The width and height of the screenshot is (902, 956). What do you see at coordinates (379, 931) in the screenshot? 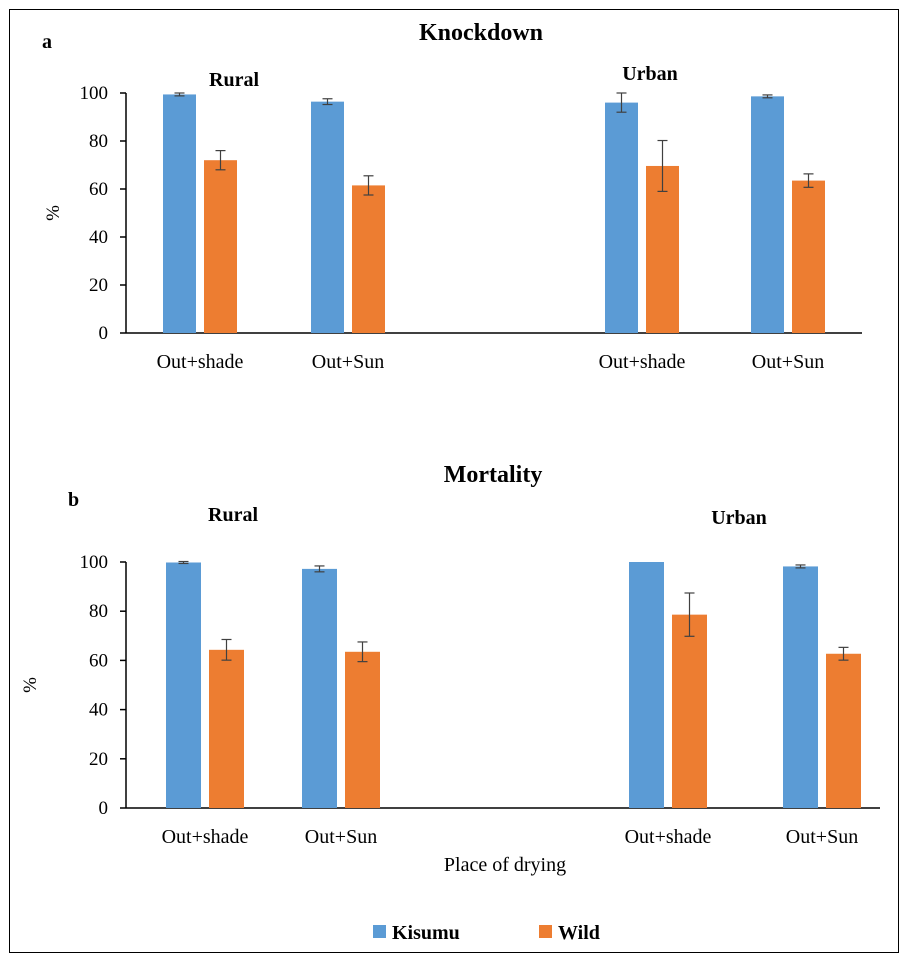
I see `legend-swatch-kisumu` at bounding box center [379, 931].